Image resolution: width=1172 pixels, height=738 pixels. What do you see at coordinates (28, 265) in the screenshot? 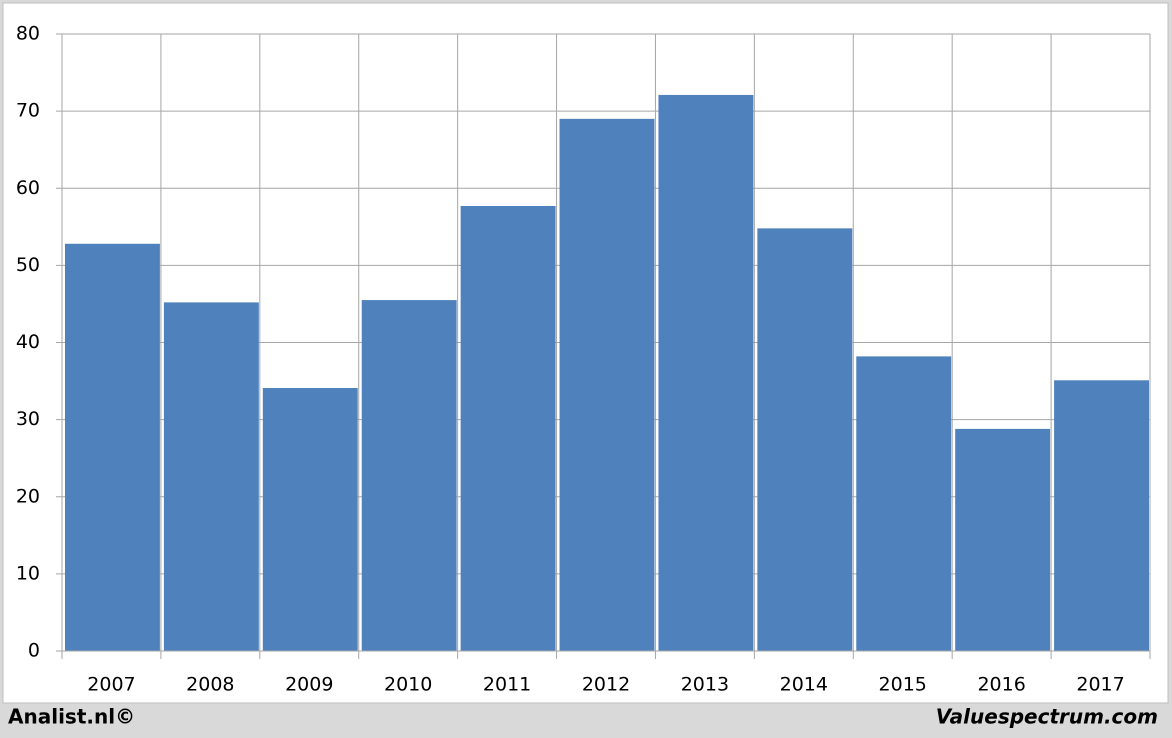
I see `y-tick-label: 50` at bounding box center [28, 265].